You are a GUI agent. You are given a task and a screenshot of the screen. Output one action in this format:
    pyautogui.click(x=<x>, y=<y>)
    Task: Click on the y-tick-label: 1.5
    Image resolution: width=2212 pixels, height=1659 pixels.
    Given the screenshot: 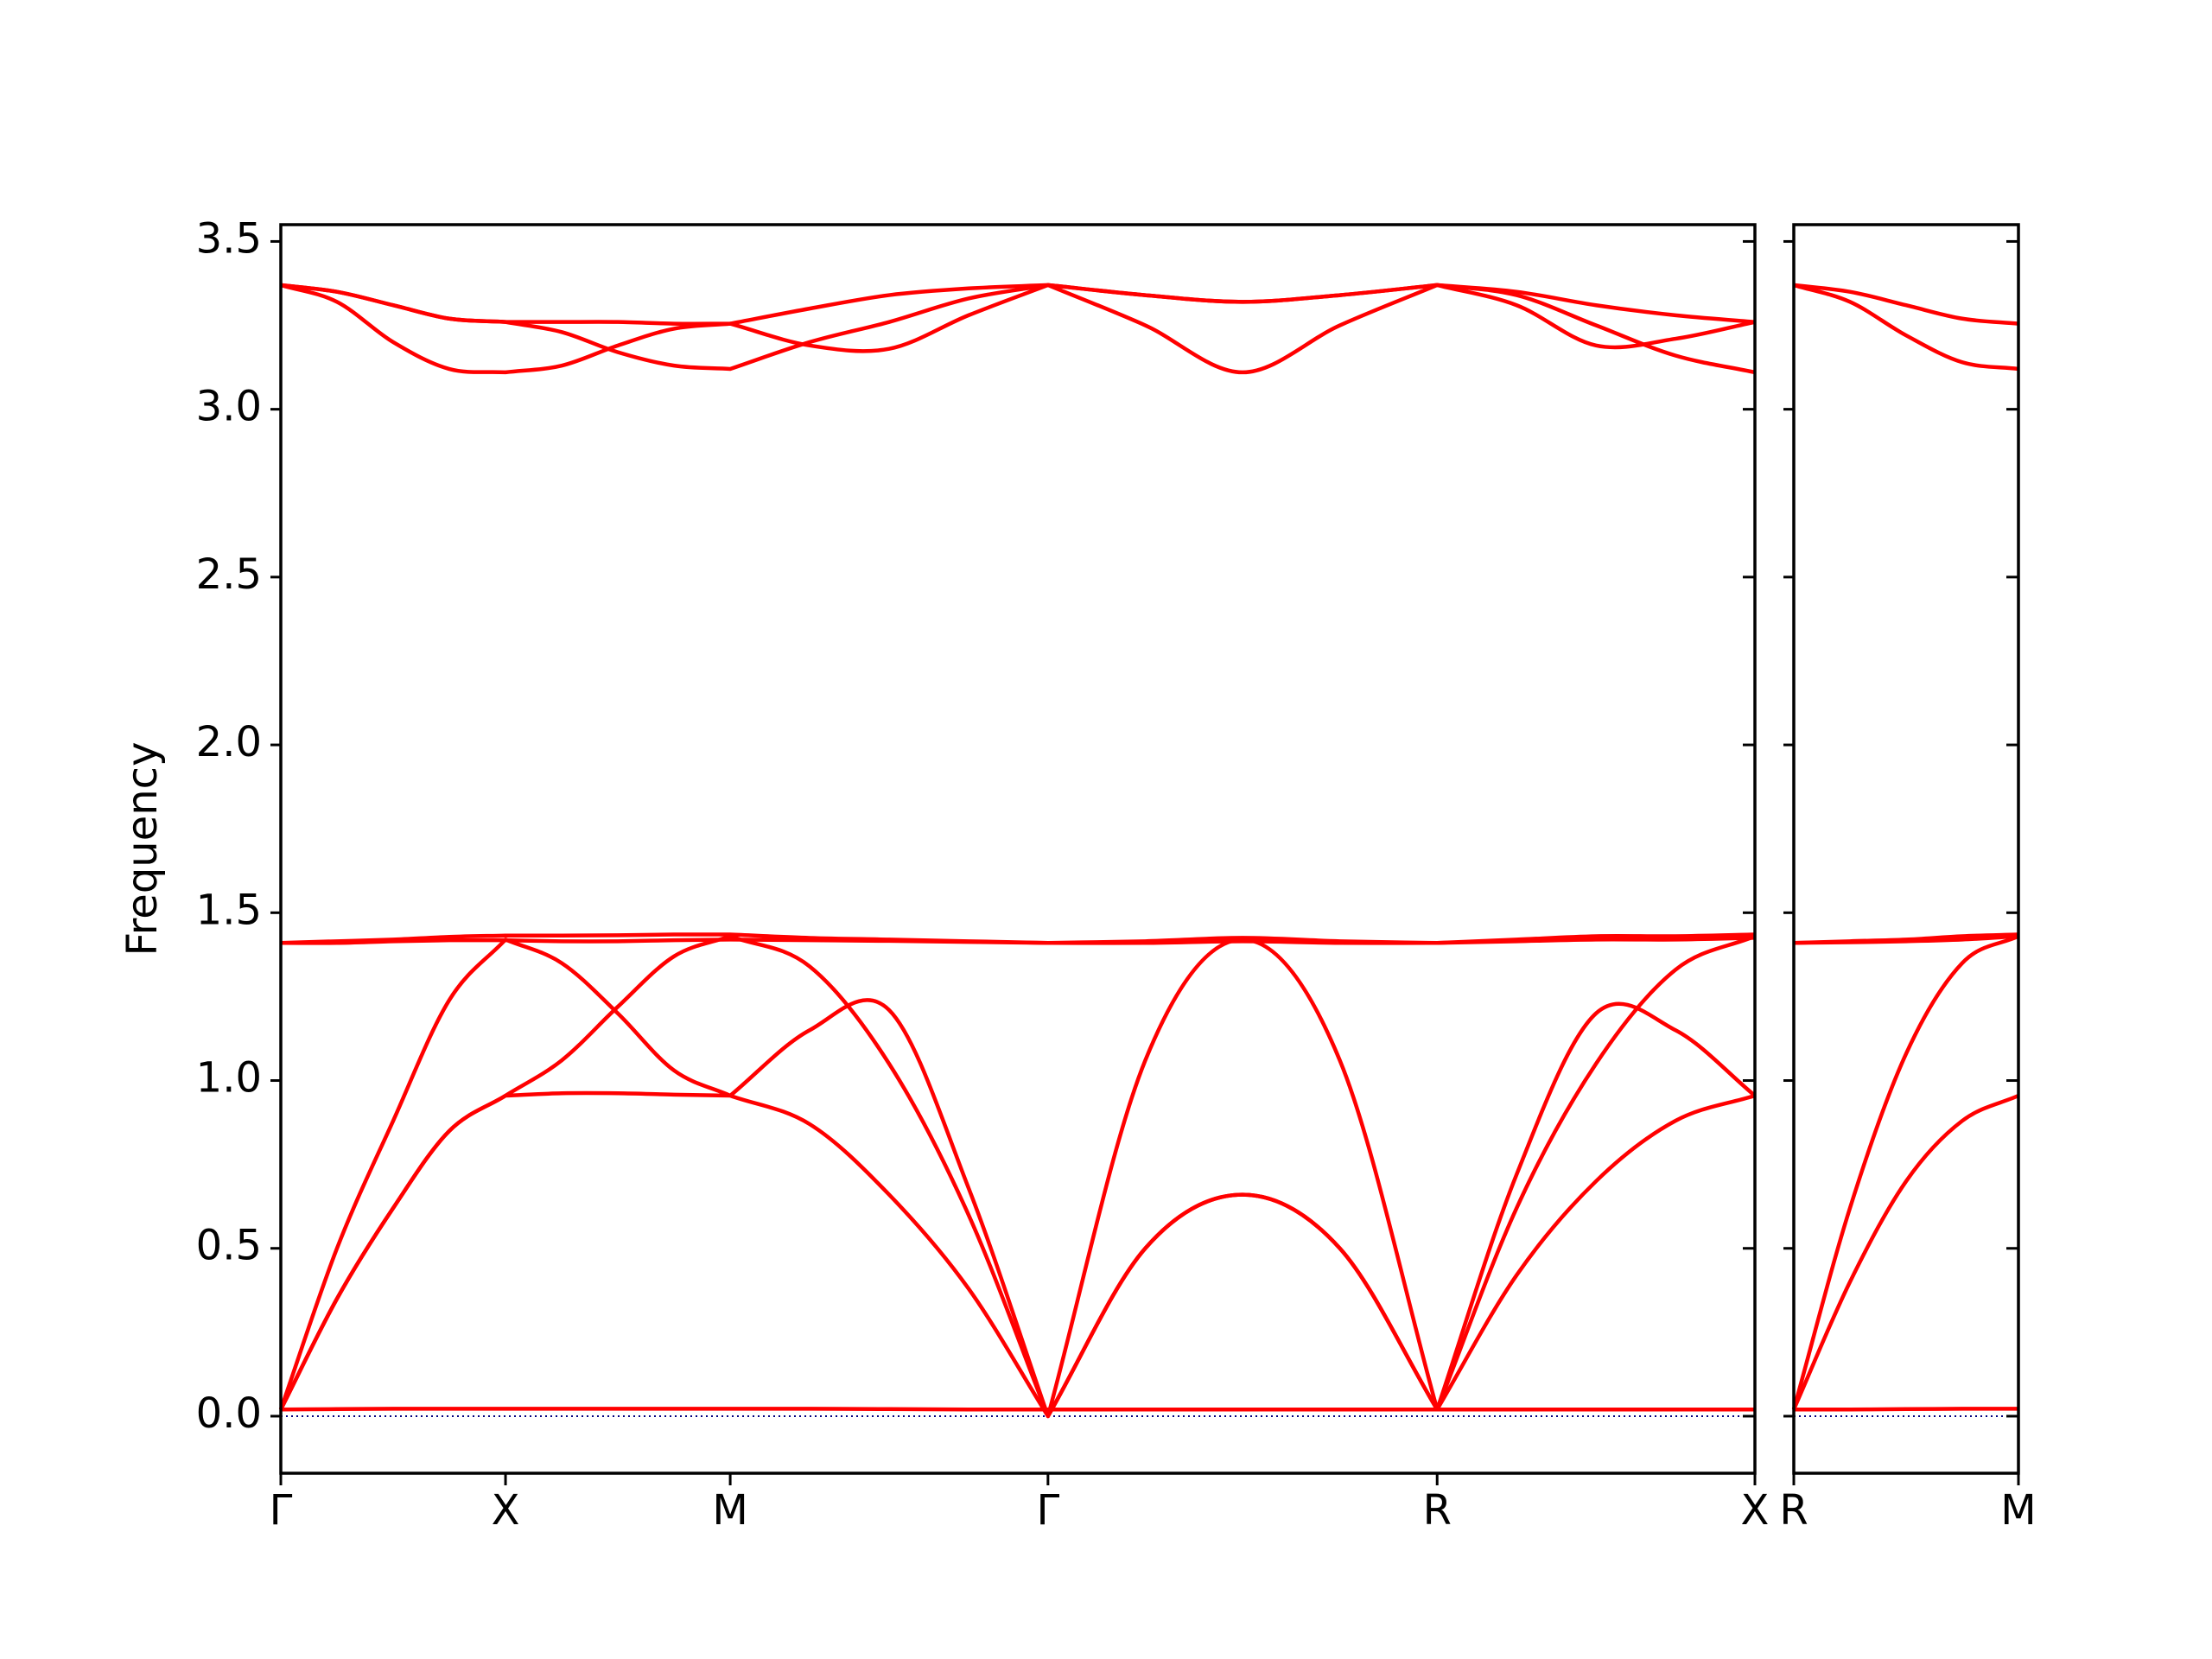 What is the action you would take?
    pyautogui.click(x=229, y=910)
    